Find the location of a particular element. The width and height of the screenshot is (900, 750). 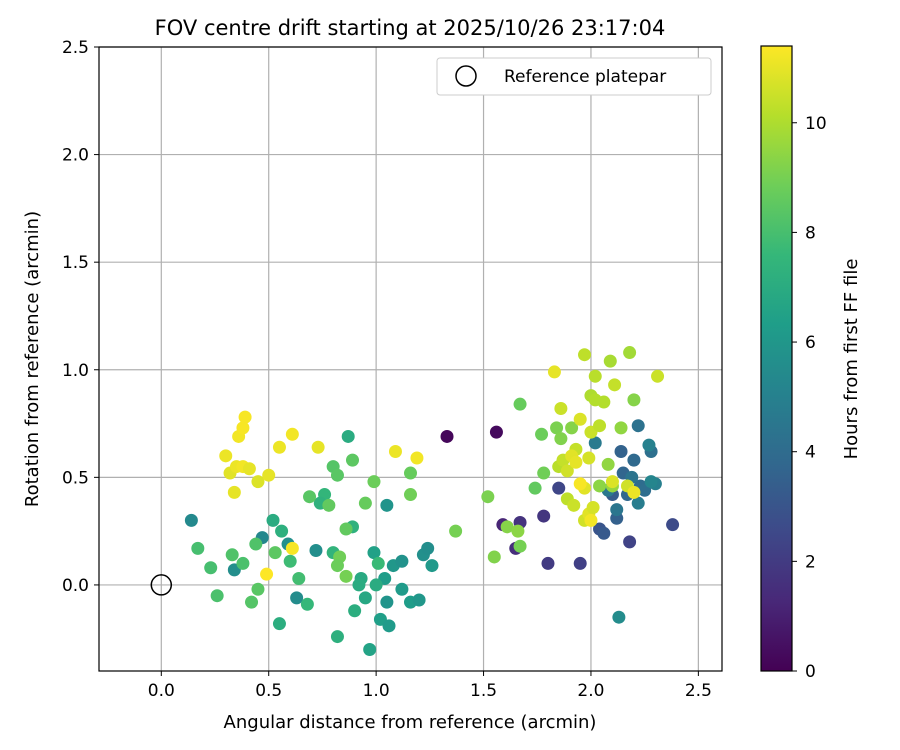

colorbar-tick-label: 10 is located at coordinates (816, 124).